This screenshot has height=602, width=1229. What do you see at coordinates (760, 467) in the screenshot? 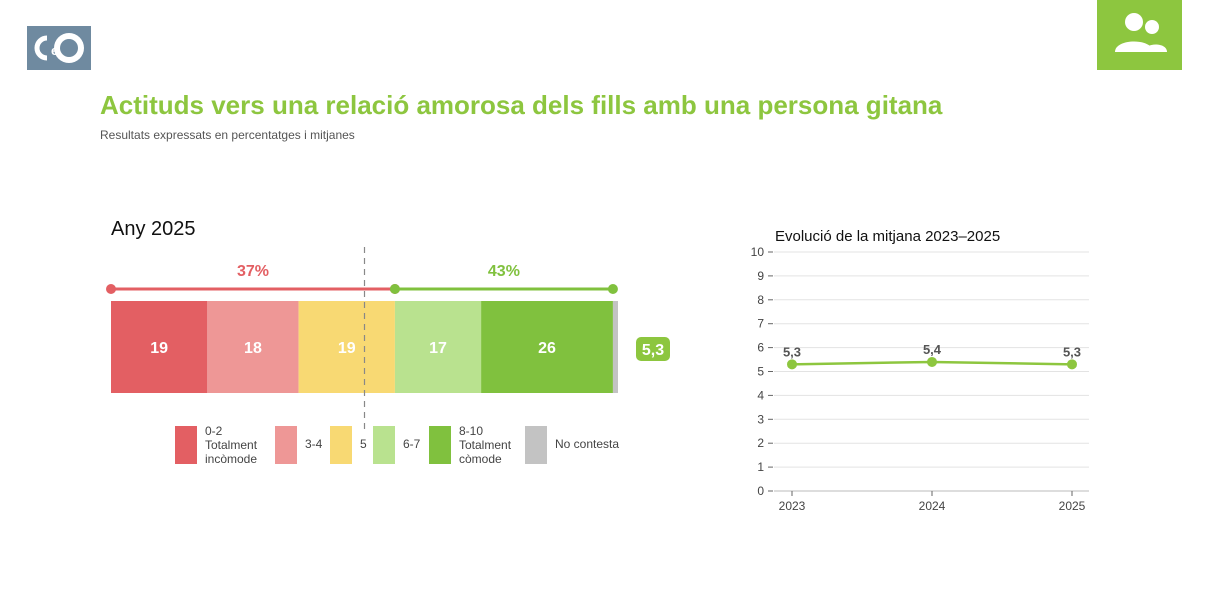
I see `y-tick-label: 1` at bounding box center [760, 467].